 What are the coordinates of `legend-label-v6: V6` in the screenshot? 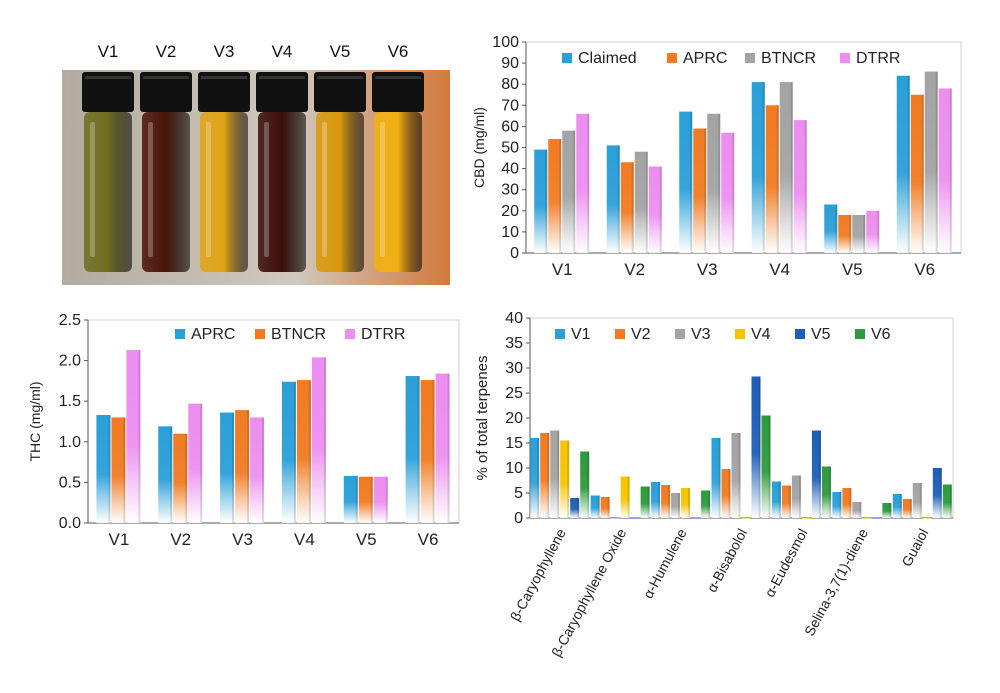 It's located at (881, 334).